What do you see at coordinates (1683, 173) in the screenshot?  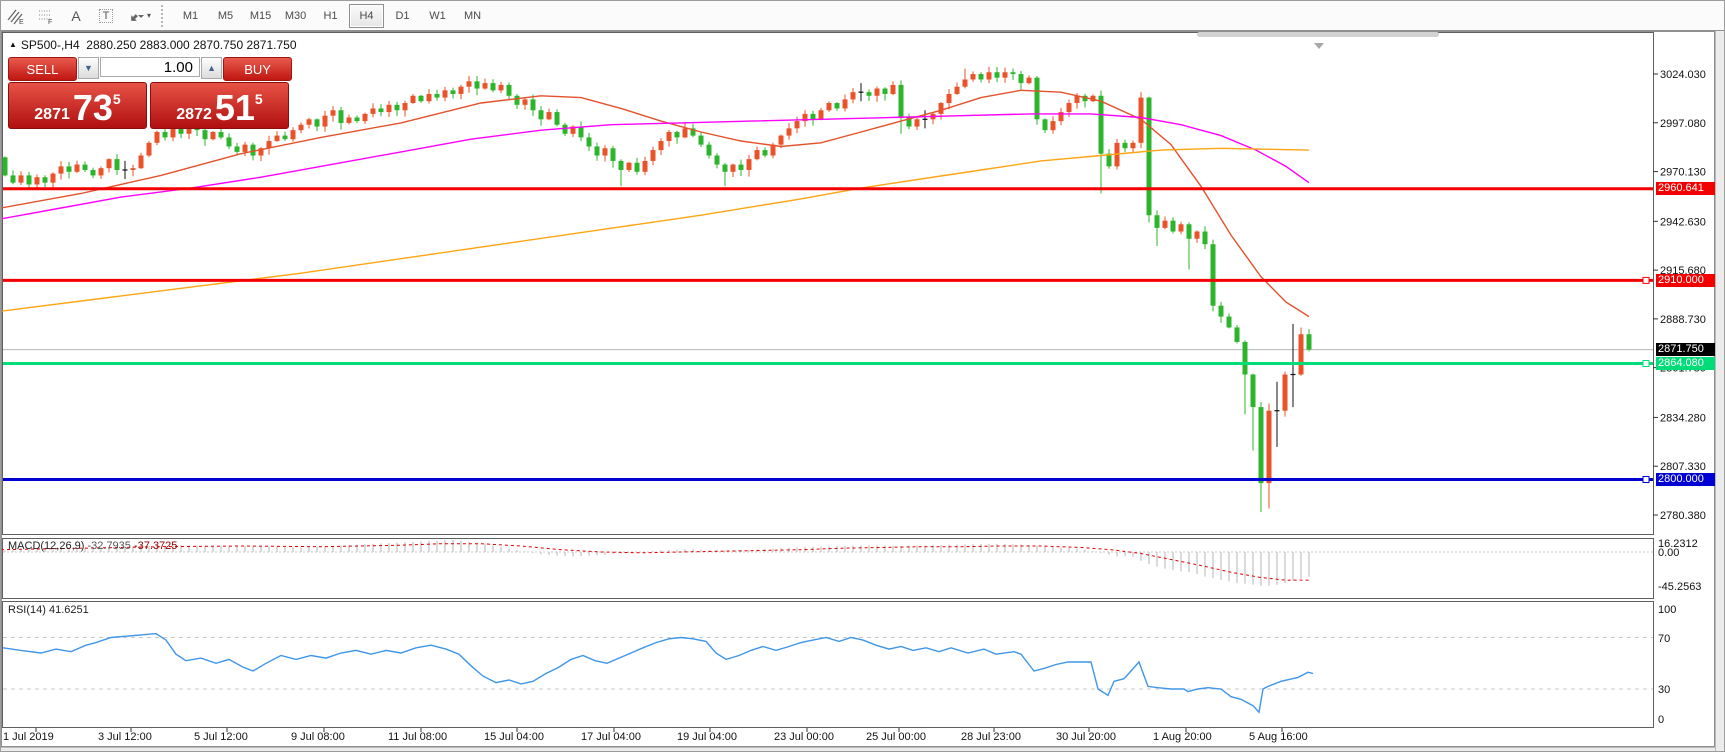 I see `price-tick-label: 2970.130` at bounding box center [1683, 173].